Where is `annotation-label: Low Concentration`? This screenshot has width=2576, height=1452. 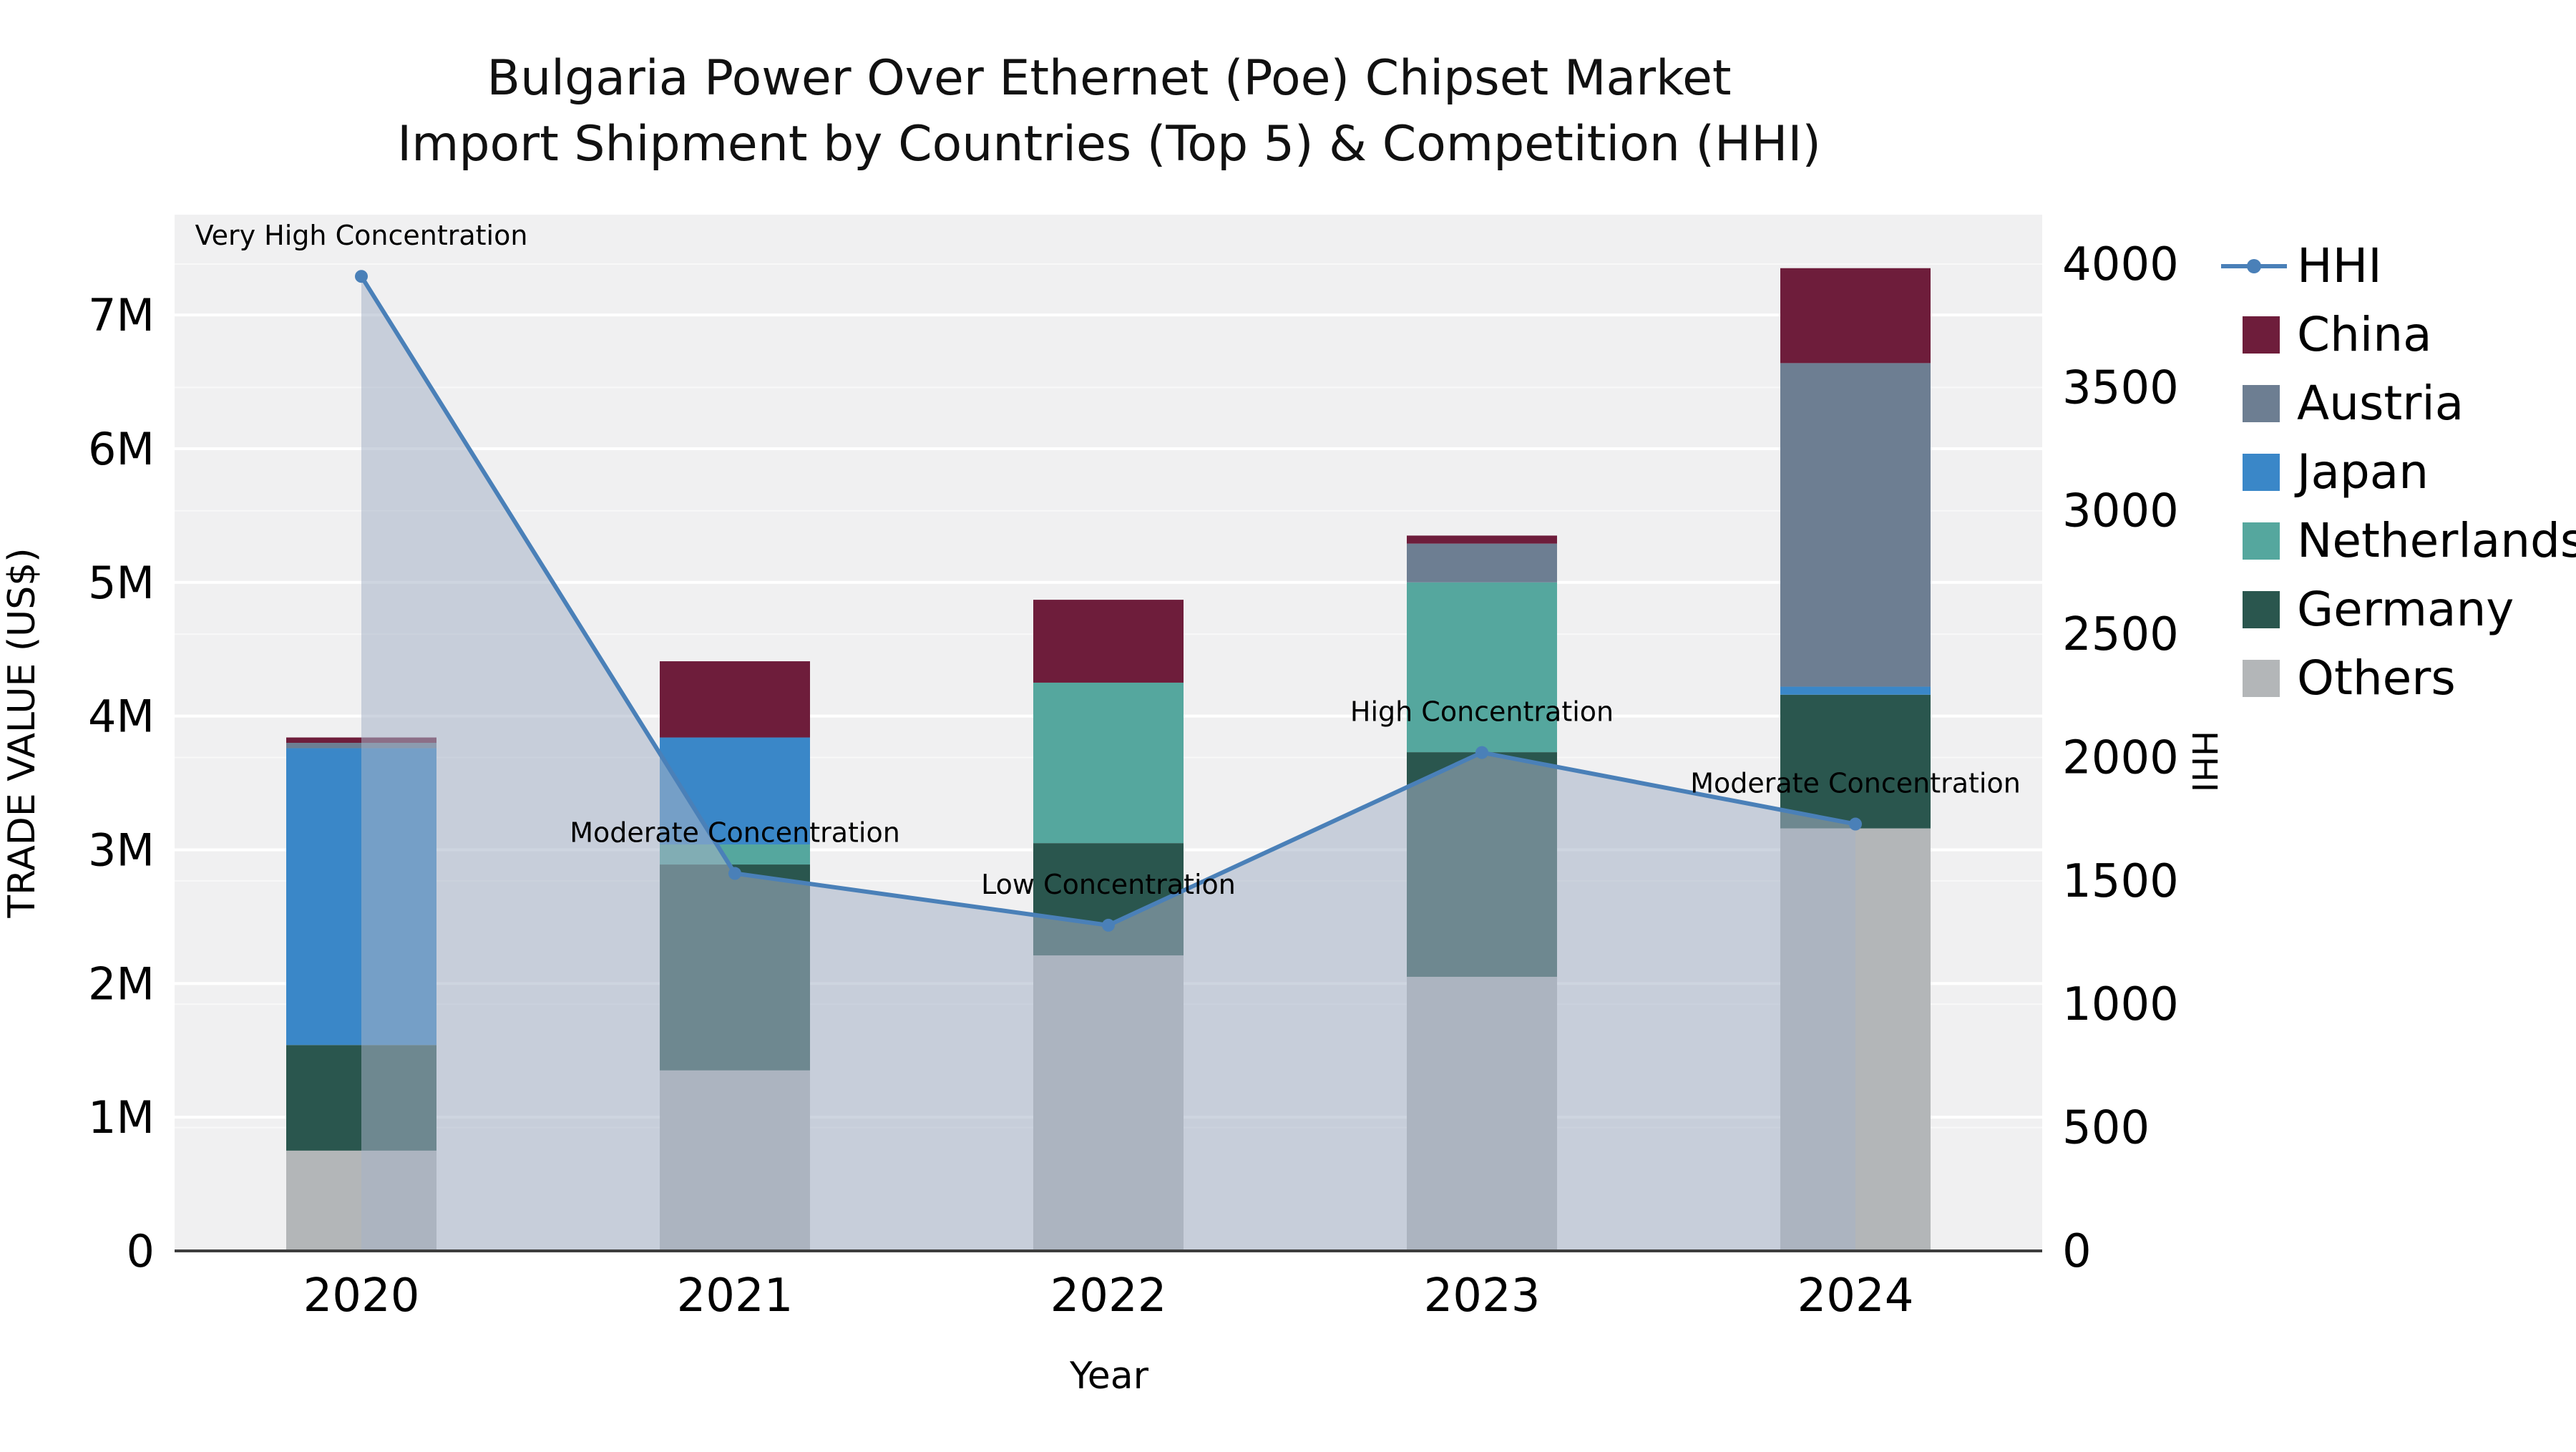
annotation-label: Low Concentration is located at coordinates (1108, 884).